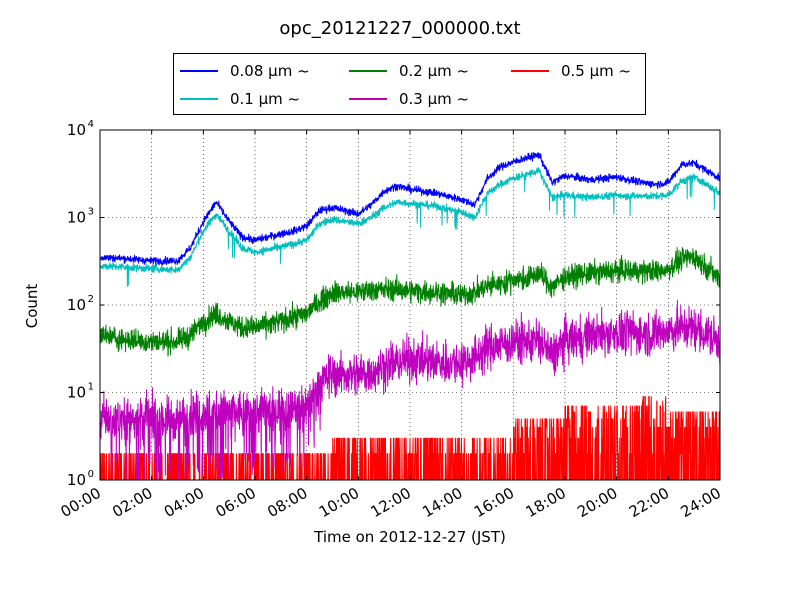 The image size is (800, 600). Describe the element at coordinates (494, 502) in the screenshot. I see `x-tick-label: 16:00` at that location.